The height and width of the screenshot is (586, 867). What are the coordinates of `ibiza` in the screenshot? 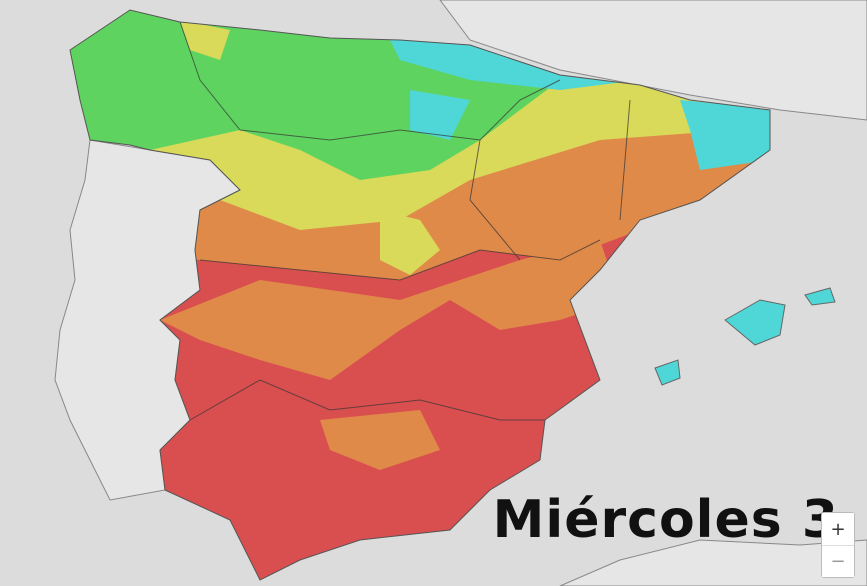 It's located at (667, 372).